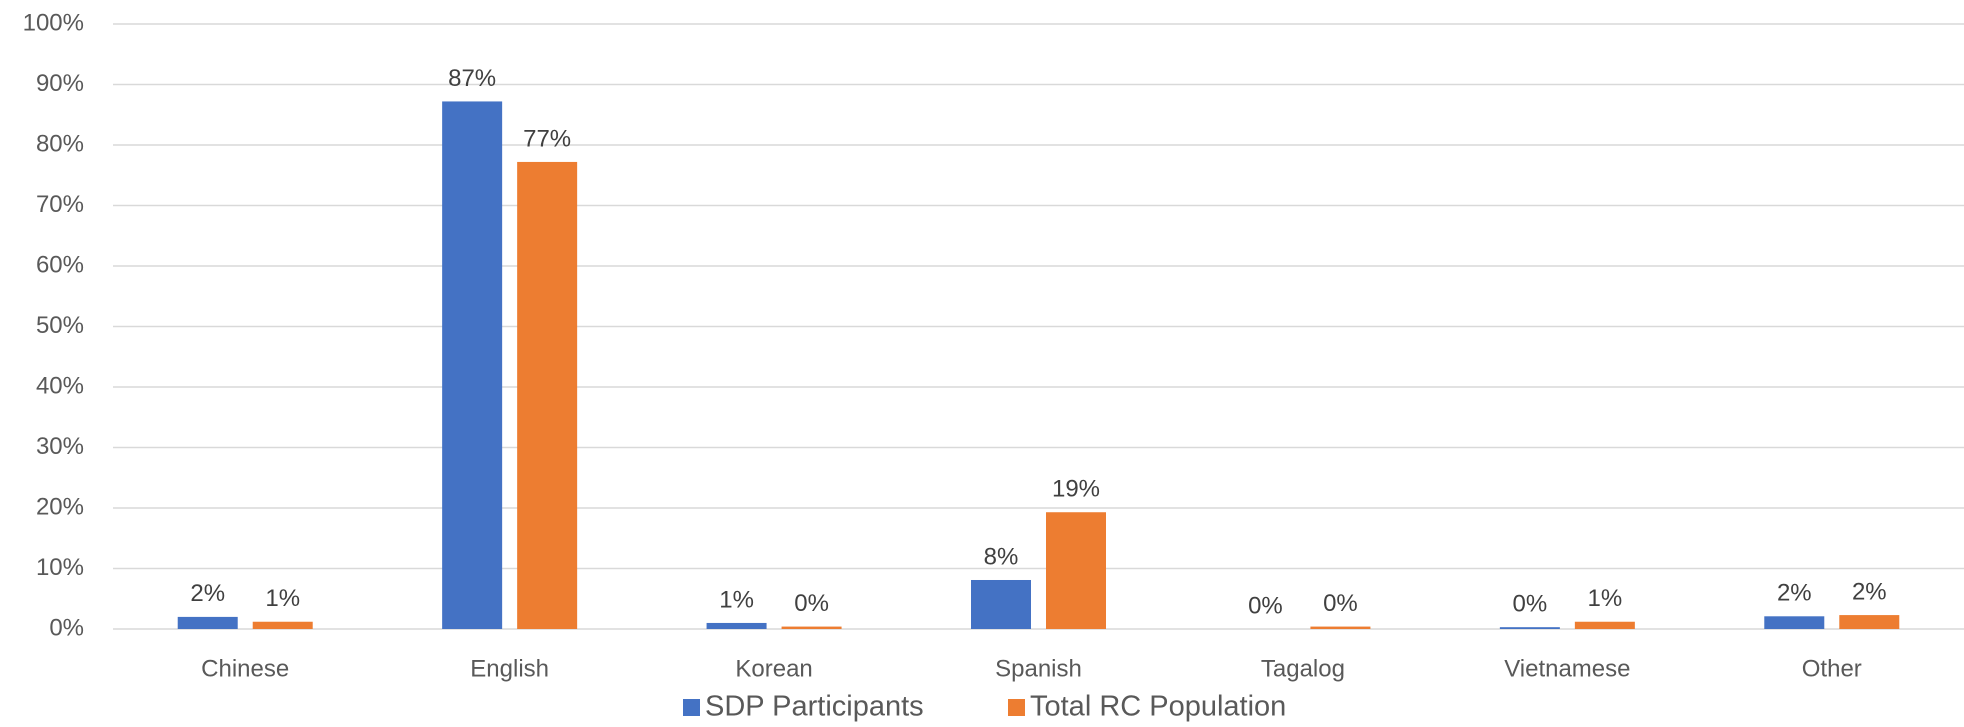 The image size is (1964, 727). I want to click on y-tick-label: 0%, so click(66, 627).